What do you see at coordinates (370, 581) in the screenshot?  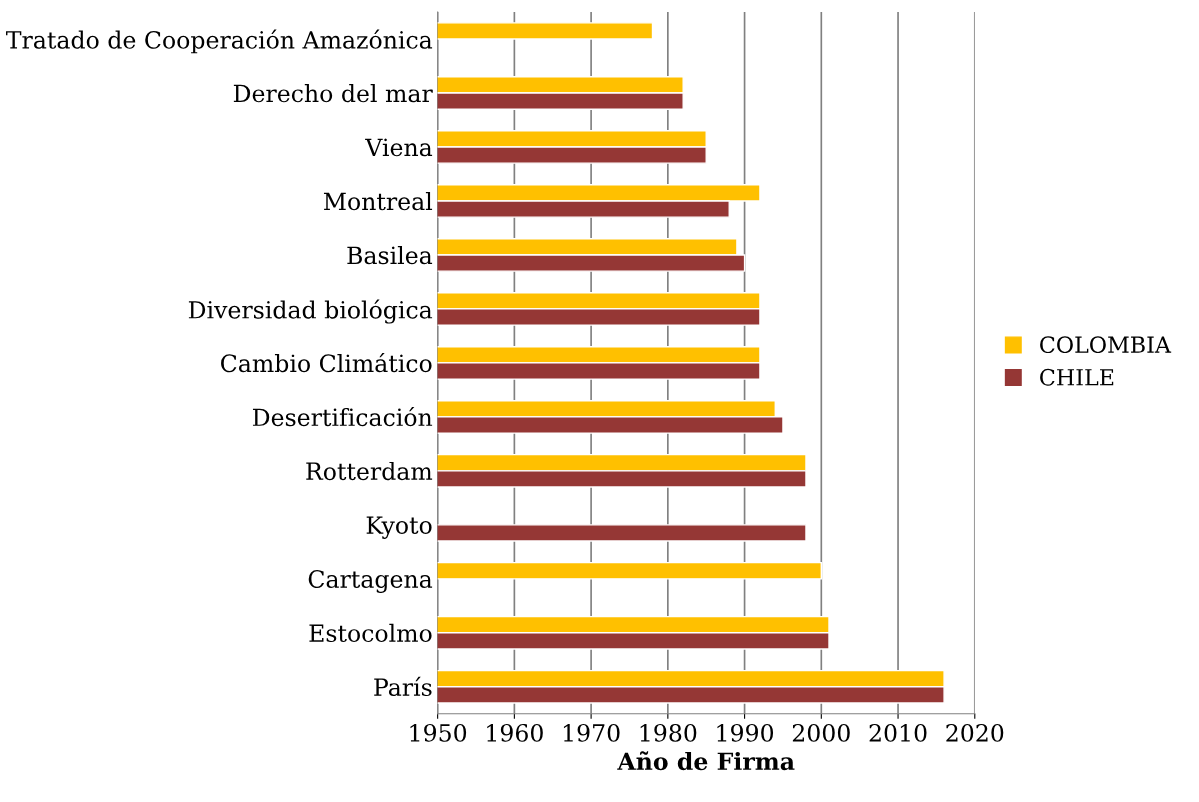 I see `y-tick-label: Cartagena` at bounding box center [370, 581].